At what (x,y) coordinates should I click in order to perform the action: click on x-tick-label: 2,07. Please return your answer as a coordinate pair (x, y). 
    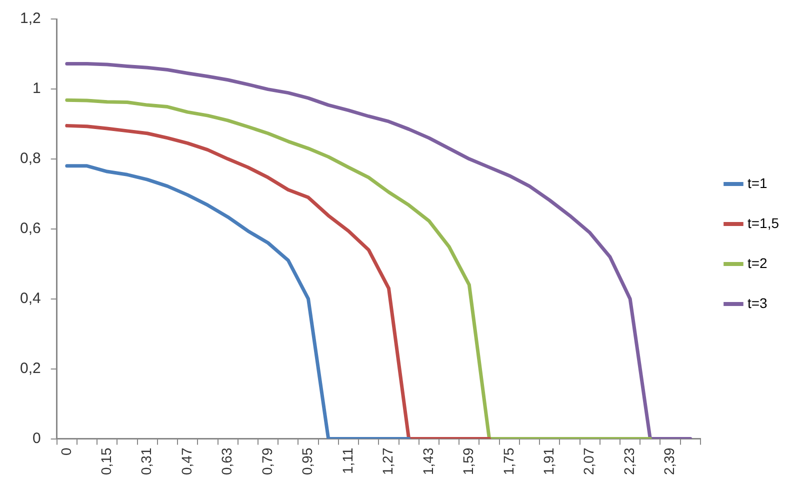
    Looking at the image, I should click on (588, 461).